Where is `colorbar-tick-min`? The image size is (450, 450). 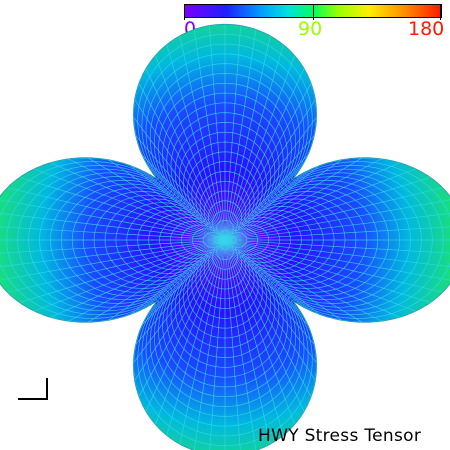 colorbar-tick-min is located at coordinates (184, 12).